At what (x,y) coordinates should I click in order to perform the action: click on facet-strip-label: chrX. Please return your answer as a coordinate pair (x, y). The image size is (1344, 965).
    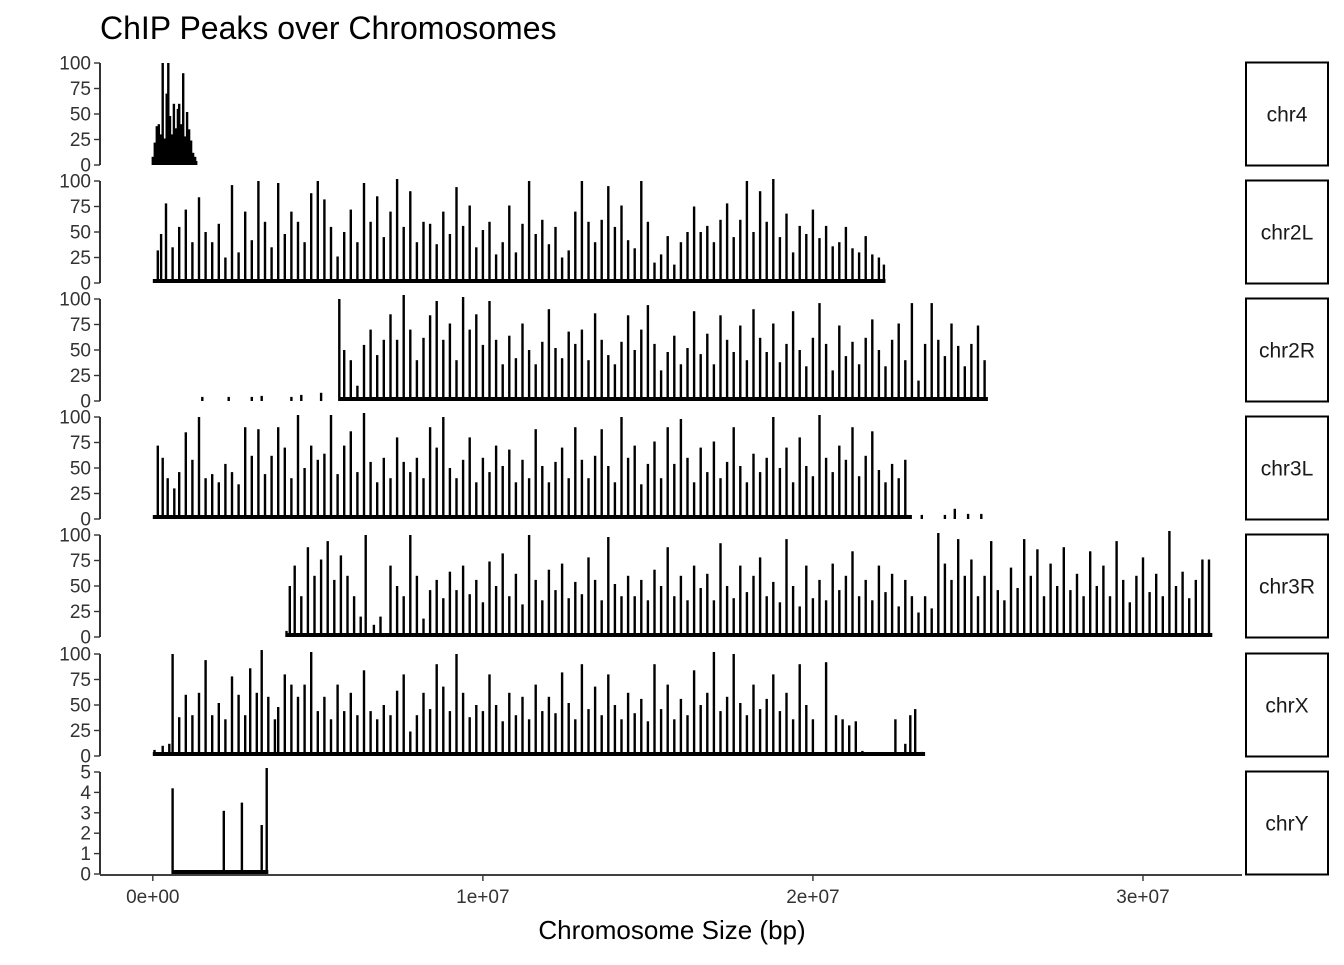
    Looking at the image, I should click on (1286, 706).